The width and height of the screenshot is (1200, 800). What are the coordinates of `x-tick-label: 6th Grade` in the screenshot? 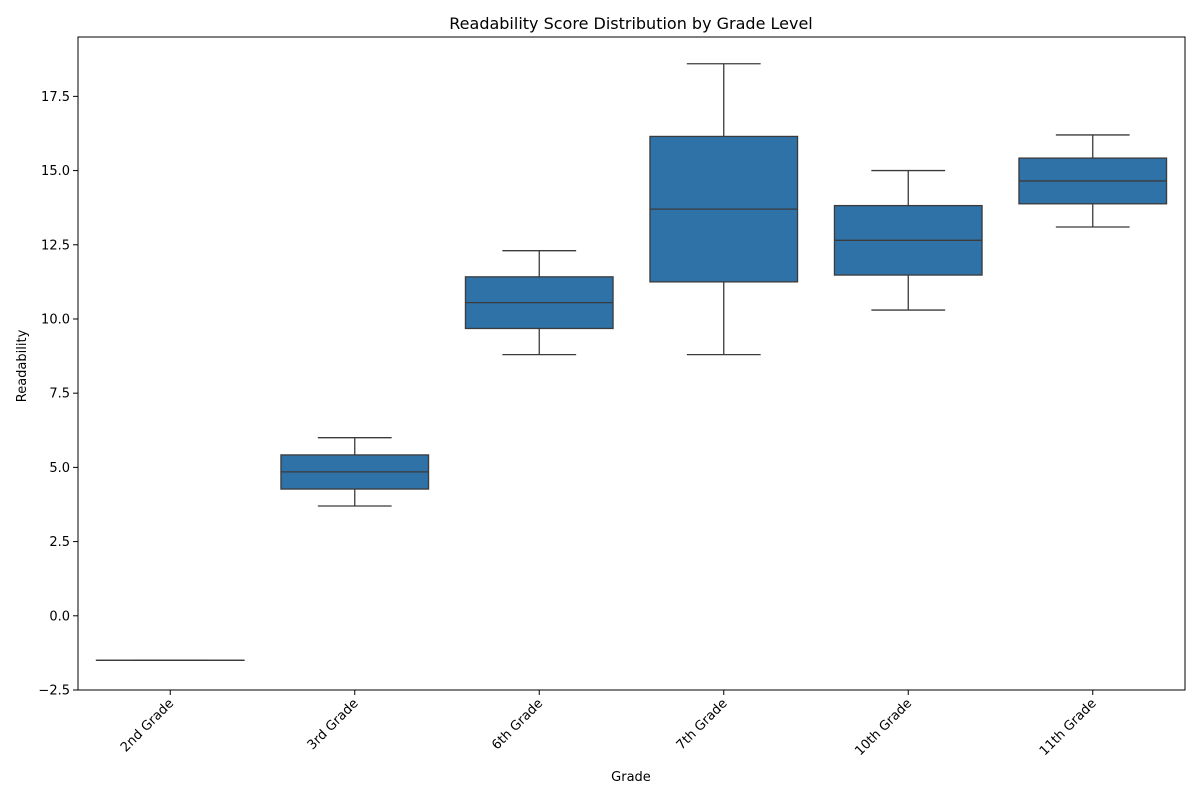 It's located at (517, 724).